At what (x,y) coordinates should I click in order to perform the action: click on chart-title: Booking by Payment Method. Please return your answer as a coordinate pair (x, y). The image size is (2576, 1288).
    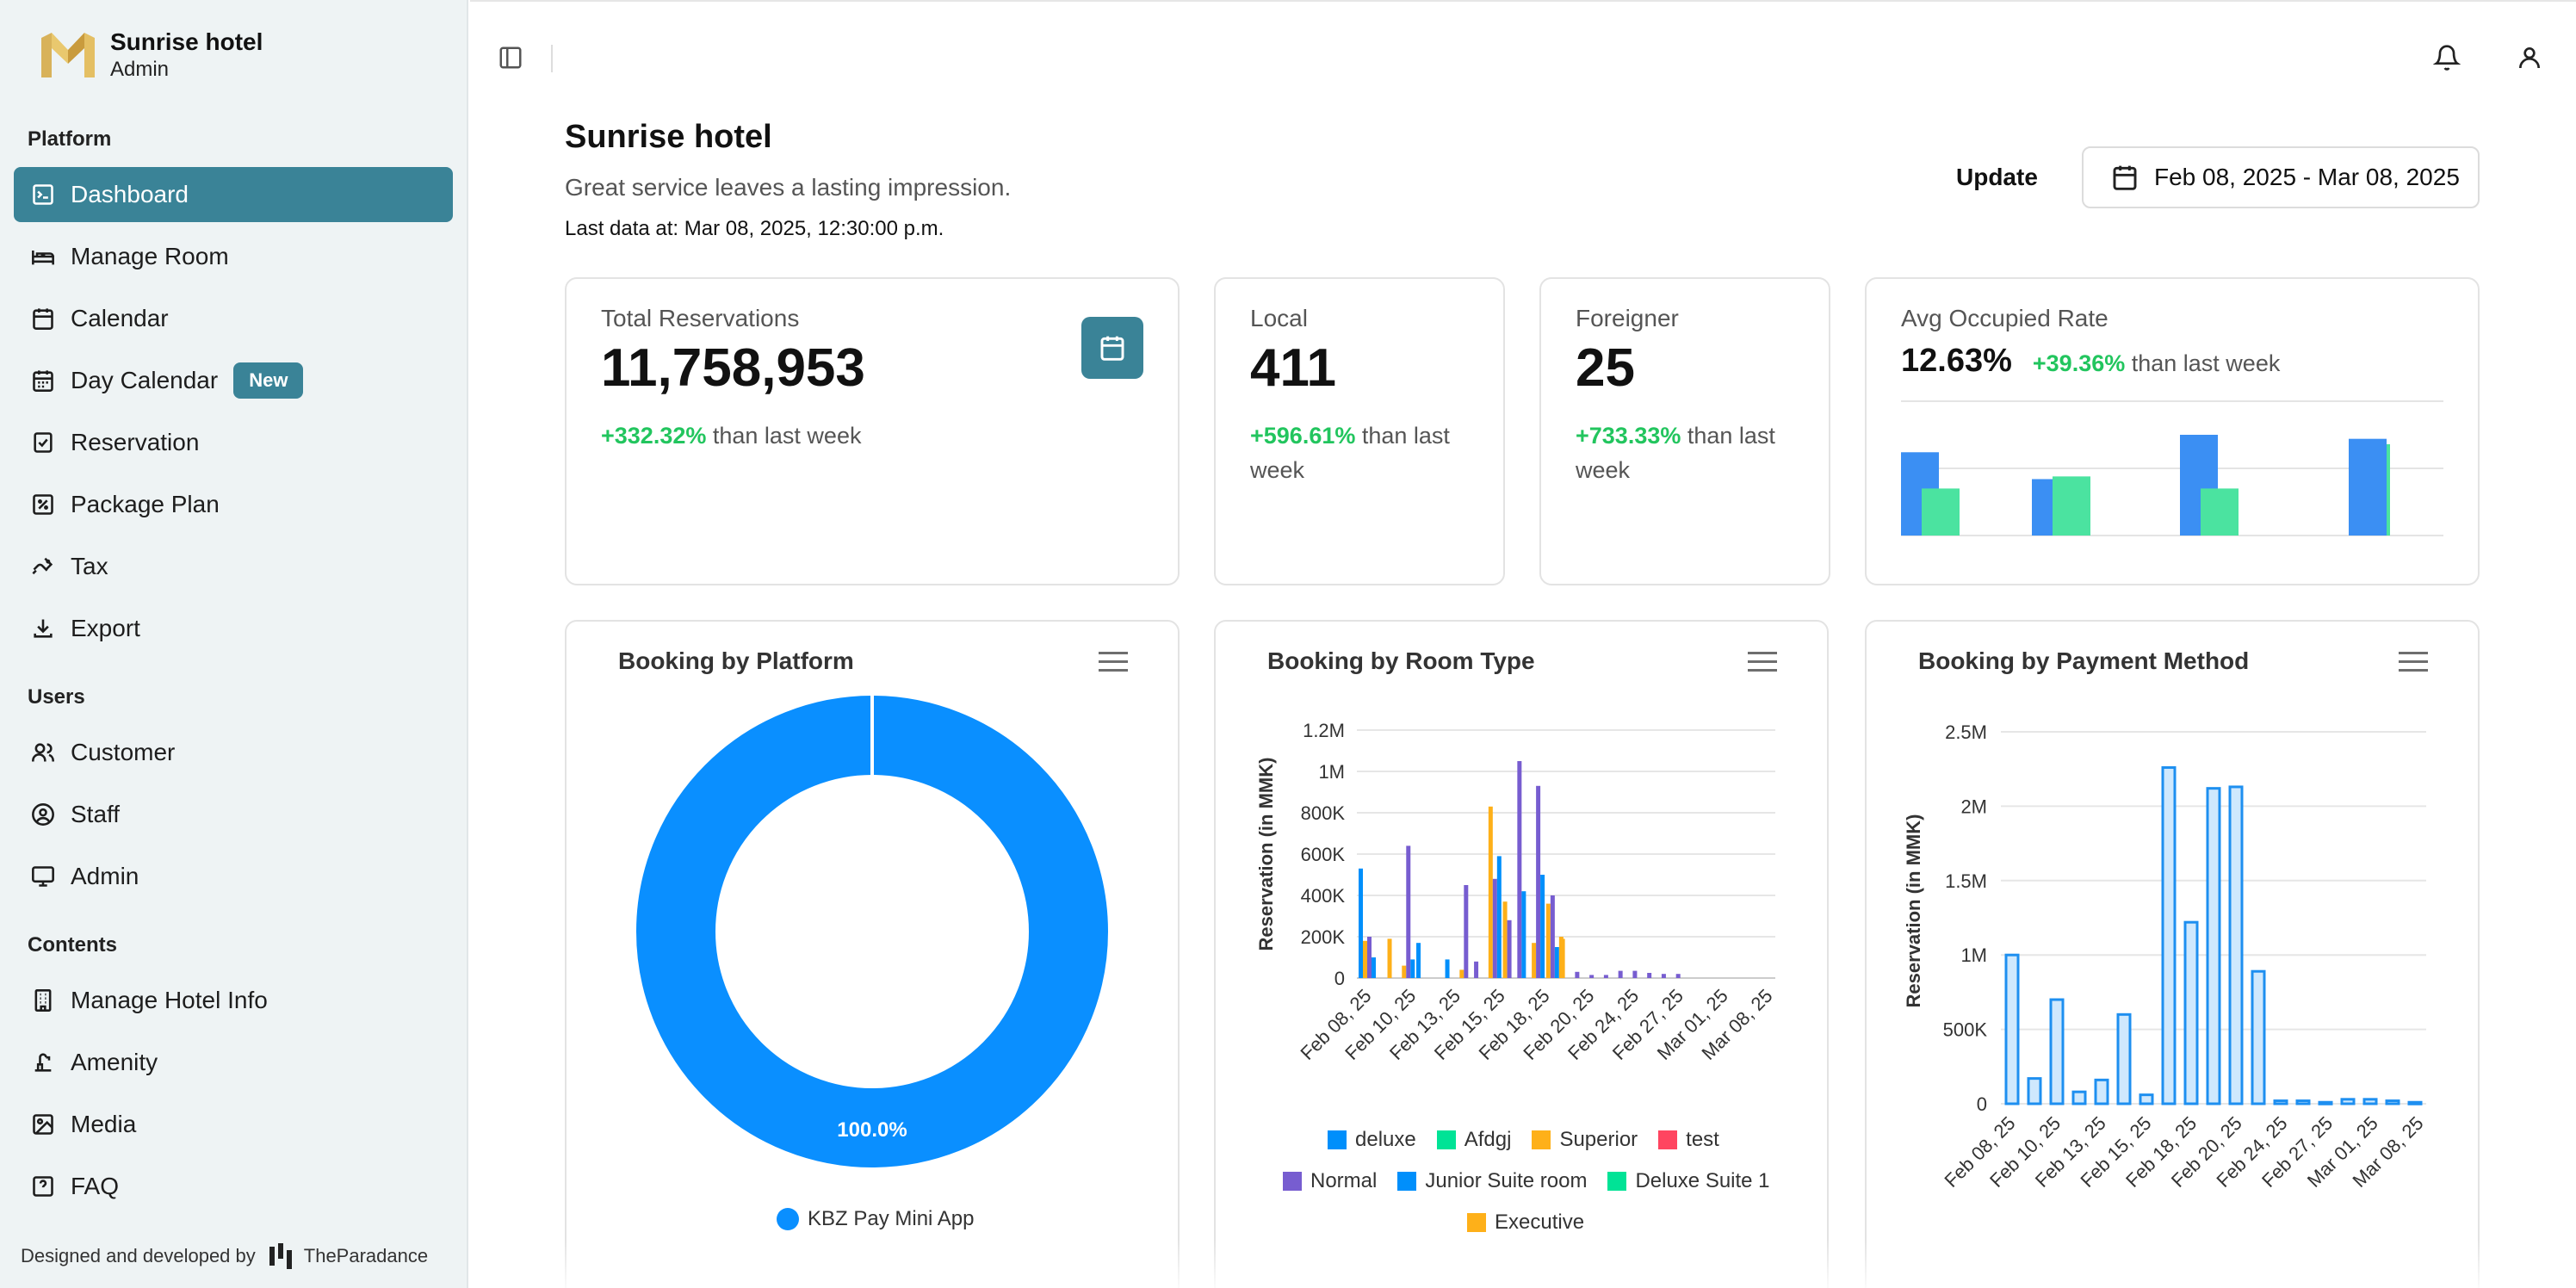
    Looking at the image, I should click on (2084, 660).